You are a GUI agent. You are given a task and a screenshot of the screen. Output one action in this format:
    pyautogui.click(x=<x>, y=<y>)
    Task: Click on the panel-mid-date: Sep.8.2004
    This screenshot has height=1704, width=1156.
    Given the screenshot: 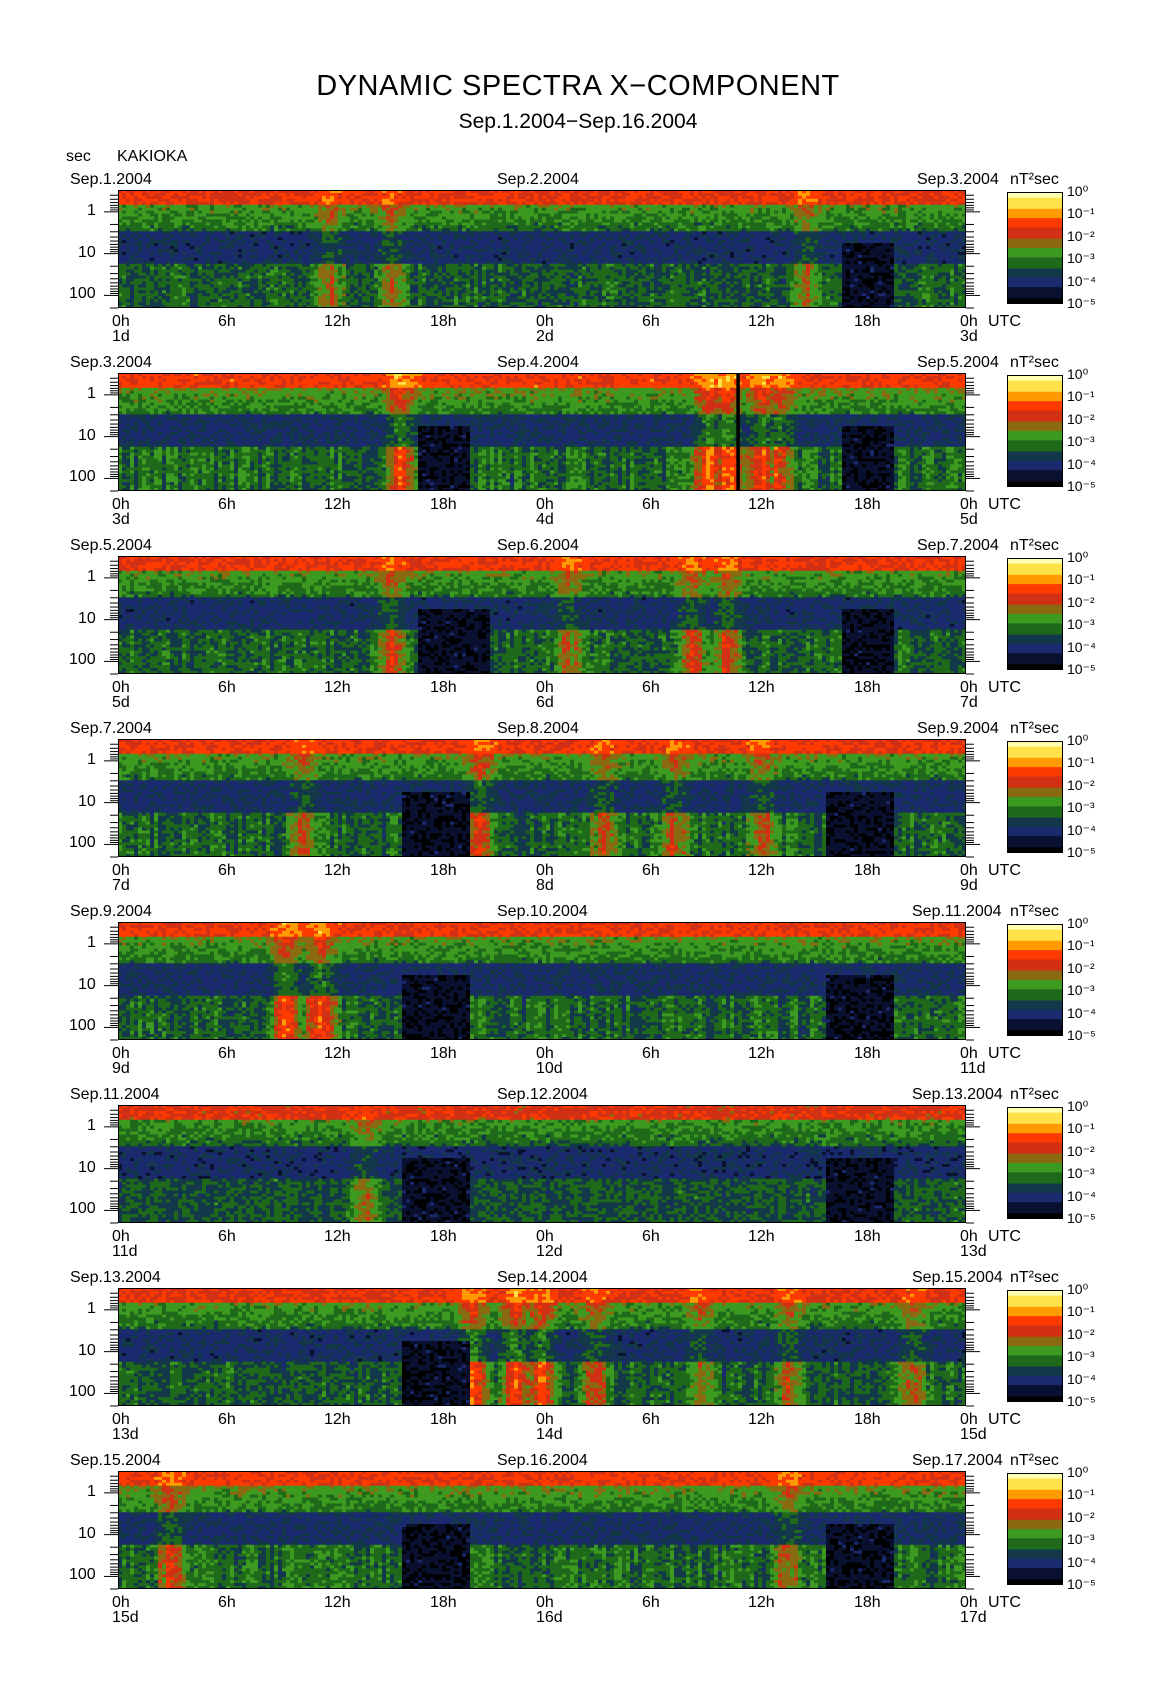 What is the action you would take?
    pyautogui.click(x=538, y=729)
    